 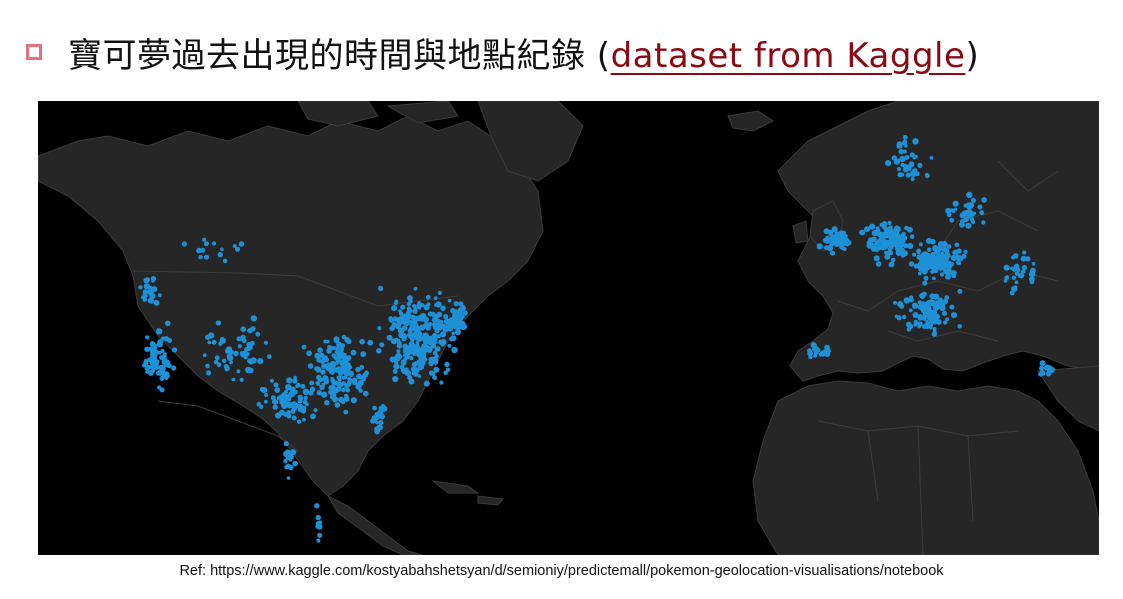 What do you see at coordinates (788, 55) in the screenshot?
I see `dataset-link: dataset from Kaggle` at bounding box center [788, 55].